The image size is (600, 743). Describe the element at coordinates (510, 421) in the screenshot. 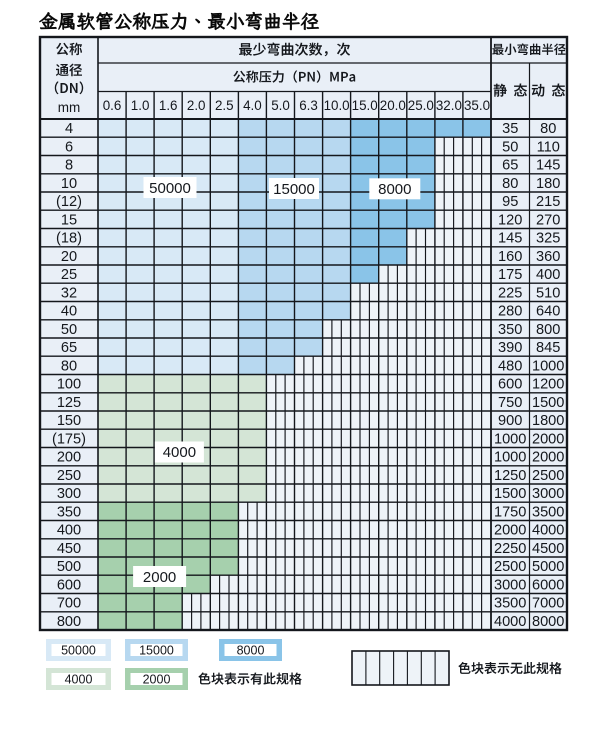

I see `svg-text: 900` at that location.